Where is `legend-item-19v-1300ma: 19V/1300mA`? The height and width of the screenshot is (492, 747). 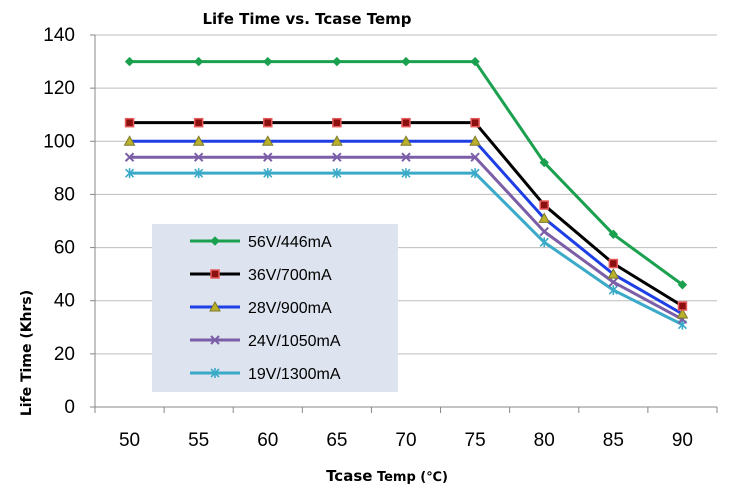 legend-item-19v-1300ma: 19V/1300mA is located at coordinates (265, 374).